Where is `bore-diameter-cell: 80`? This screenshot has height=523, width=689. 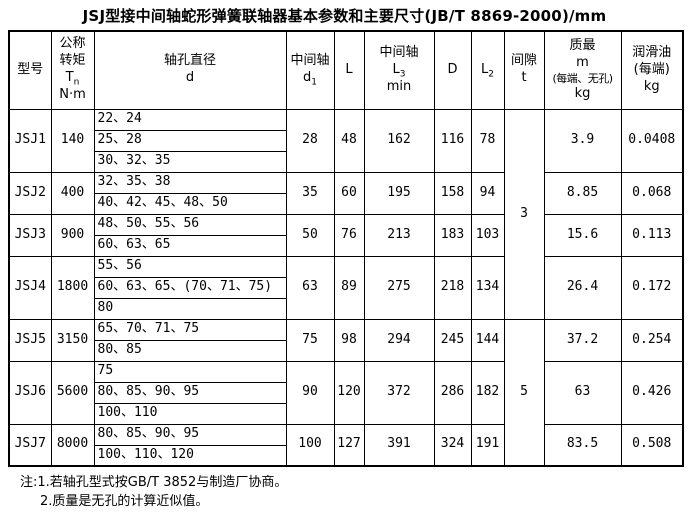 bore-diameter-cell: 80 is located at coordinates (190, 308).